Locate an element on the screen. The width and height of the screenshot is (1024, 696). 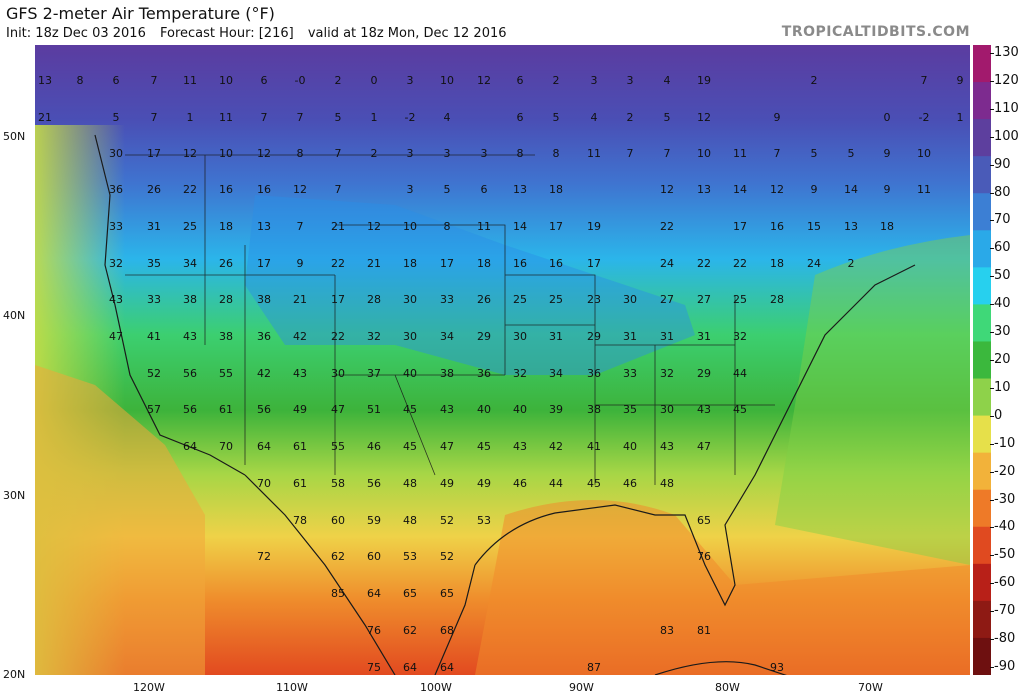
forecast-hour: Forecast Hour: [216] is located at coordinates (226, 33).